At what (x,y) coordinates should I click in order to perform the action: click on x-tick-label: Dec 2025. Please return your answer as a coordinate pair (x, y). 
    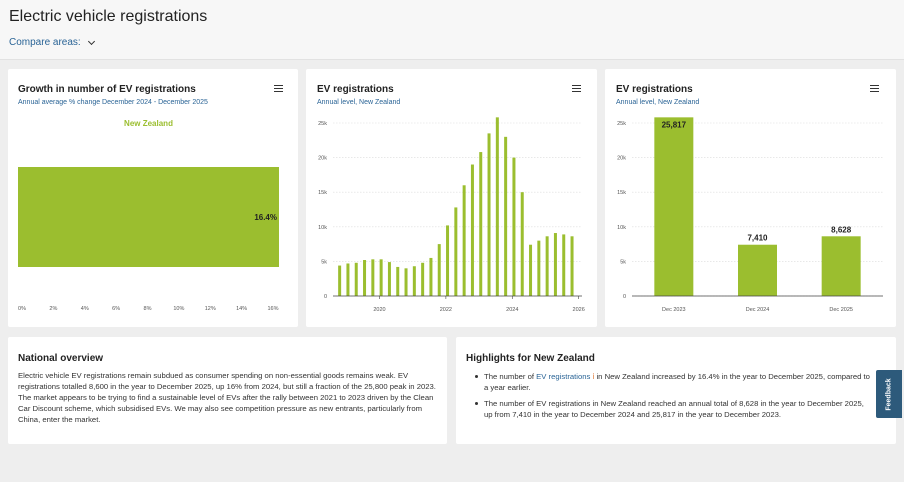
    Looking at the image, I should click on (841, 310).